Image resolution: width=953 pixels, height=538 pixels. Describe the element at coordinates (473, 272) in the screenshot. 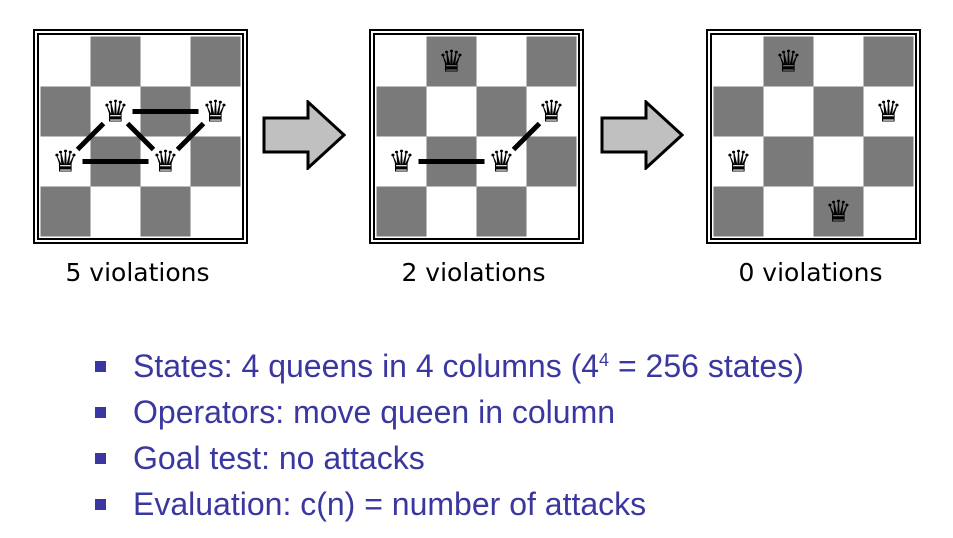

I see `board-2-caption: 2 violations` at that location.